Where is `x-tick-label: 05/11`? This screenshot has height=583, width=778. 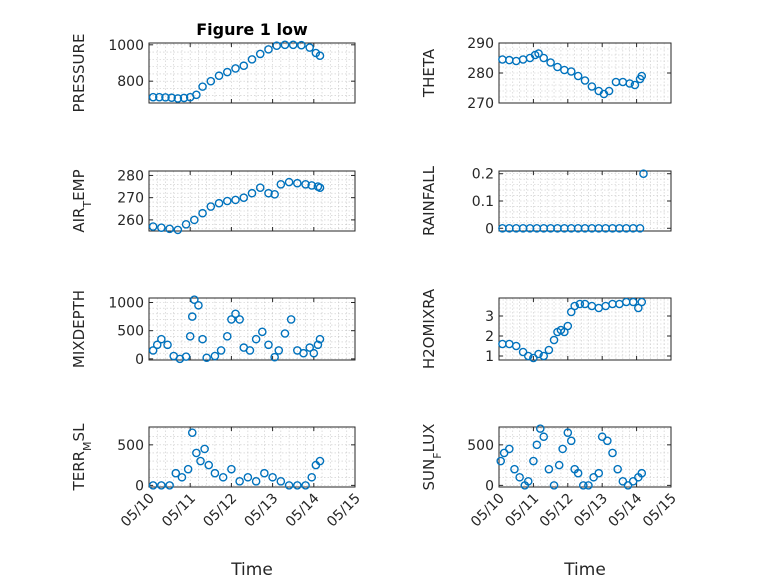
x-tick-label: 05/11 is located at coordinates (179, 511).